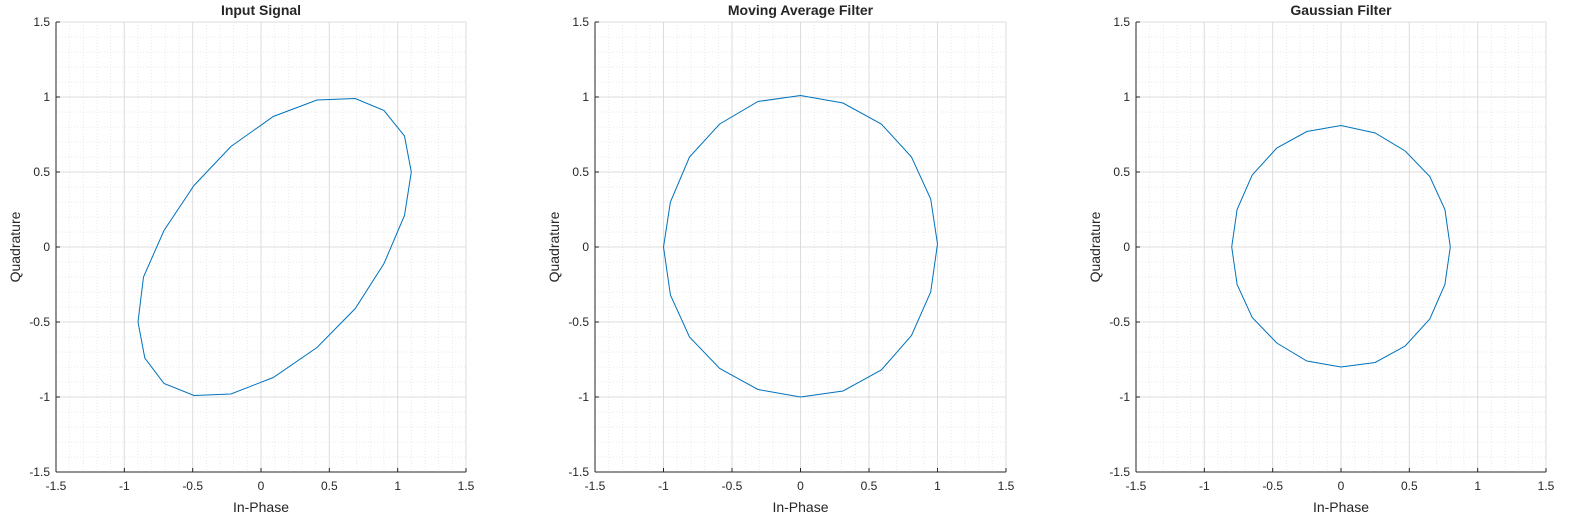  What do you see at coordinates (801, 10) in the screenshot?
I see `chart-title: Moving Average Filter` at bounding box center [801, 10].